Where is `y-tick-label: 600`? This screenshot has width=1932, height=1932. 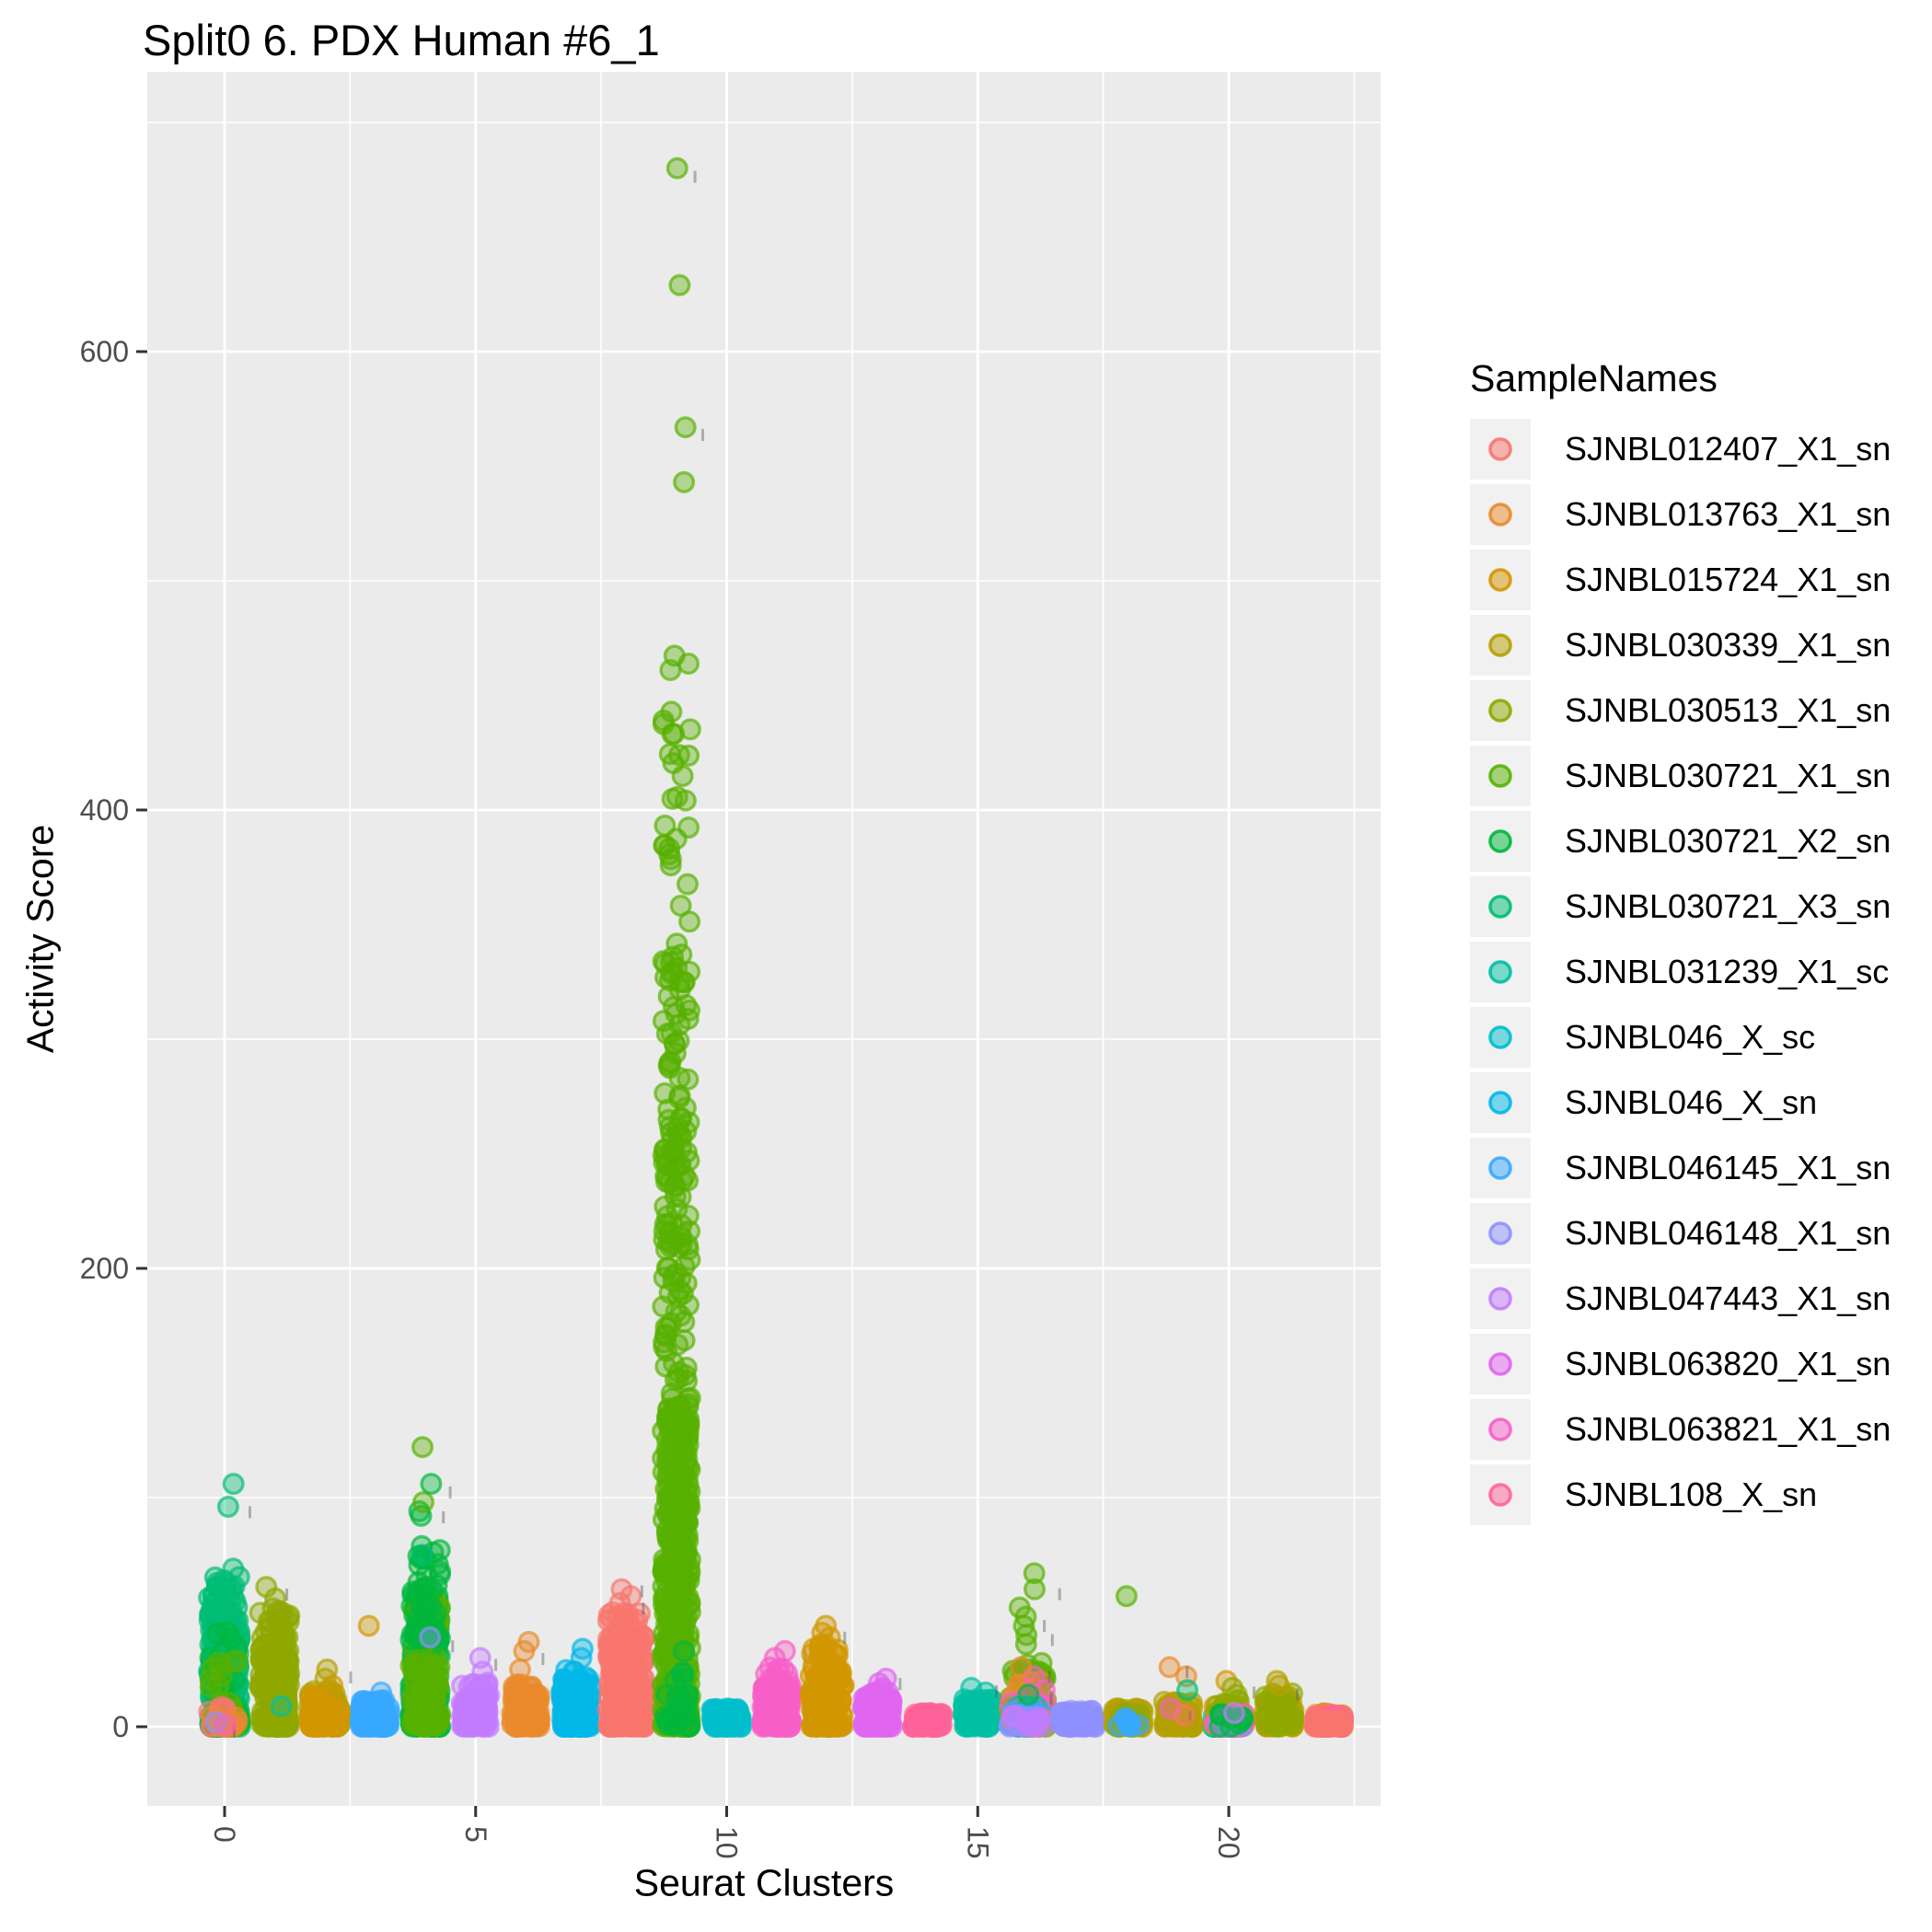 y-tick-label: 600 is located at coordinates (105, 352).